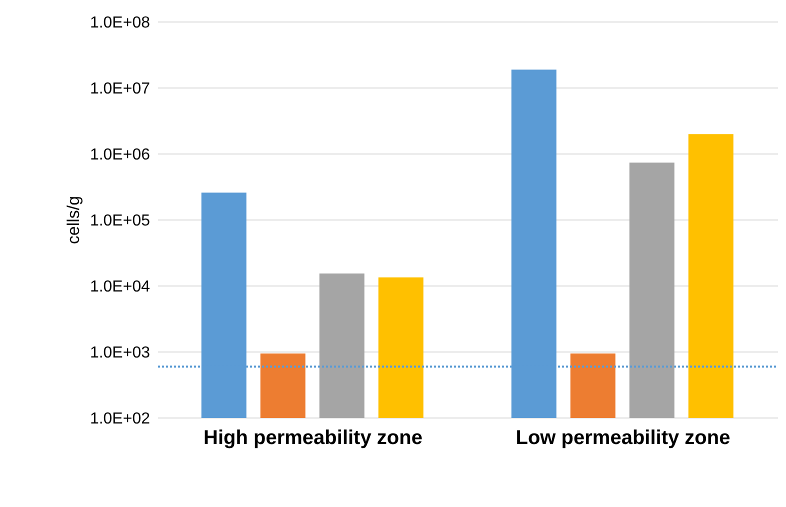 The height and width of the screenshot is (507, 786). Describe the element at coordinates (120, 155) in the screenshot. I see `y-tick-label: 1.0E+06` at that location.